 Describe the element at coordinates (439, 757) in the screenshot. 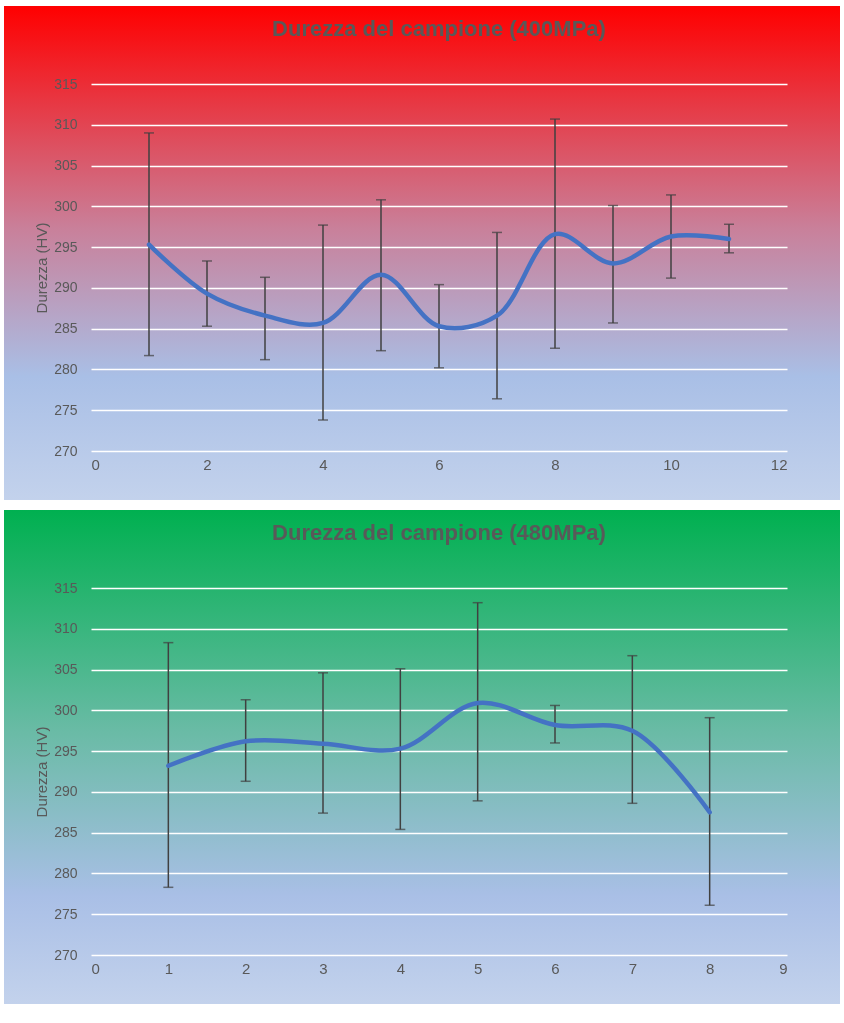

I see `line-series` at that location.